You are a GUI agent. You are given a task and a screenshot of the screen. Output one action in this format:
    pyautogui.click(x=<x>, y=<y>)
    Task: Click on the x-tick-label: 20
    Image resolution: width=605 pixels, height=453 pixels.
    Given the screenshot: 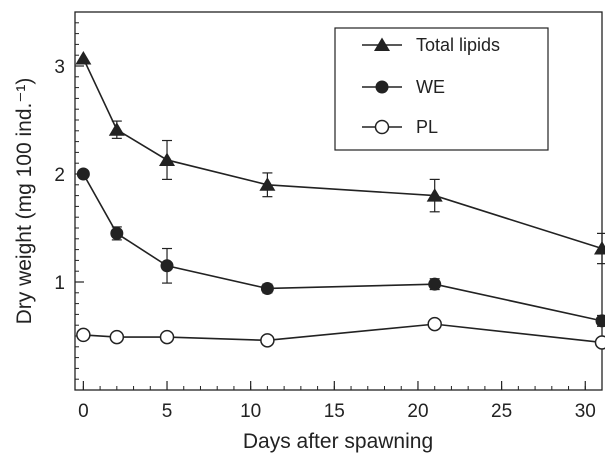 What is the action you would take?
    pyautogui.click(x=417, y=411)
    